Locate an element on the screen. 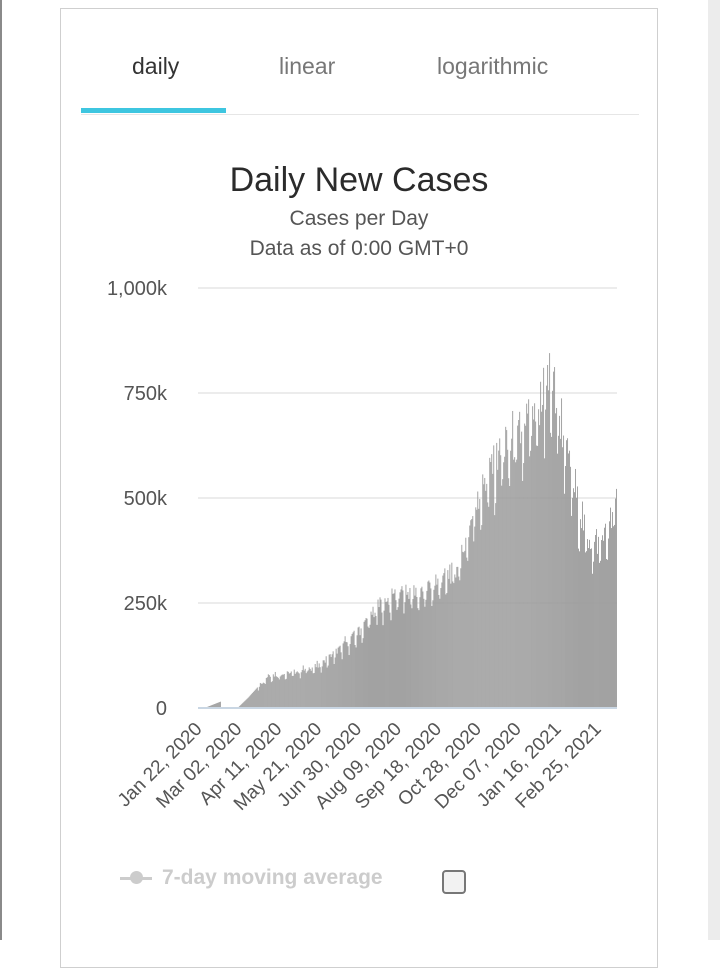  legend-moving-average: 7-day moving average is located at coordinates (251, 878).